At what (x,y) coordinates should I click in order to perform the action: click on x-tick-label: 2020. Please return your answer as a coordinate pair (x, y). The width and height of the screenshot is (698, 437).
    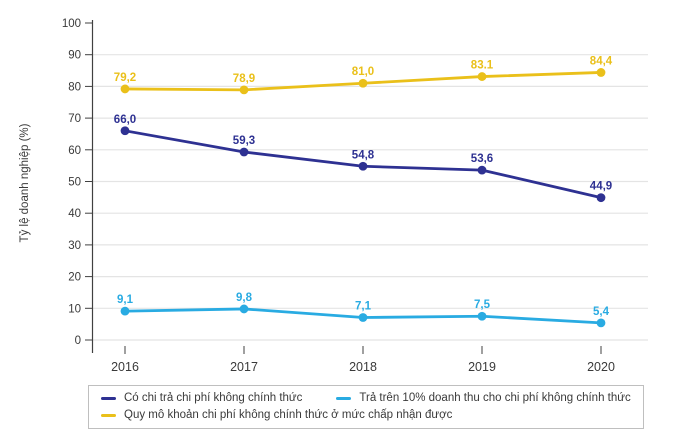
    Looking at the image, I should click on (601, 367).